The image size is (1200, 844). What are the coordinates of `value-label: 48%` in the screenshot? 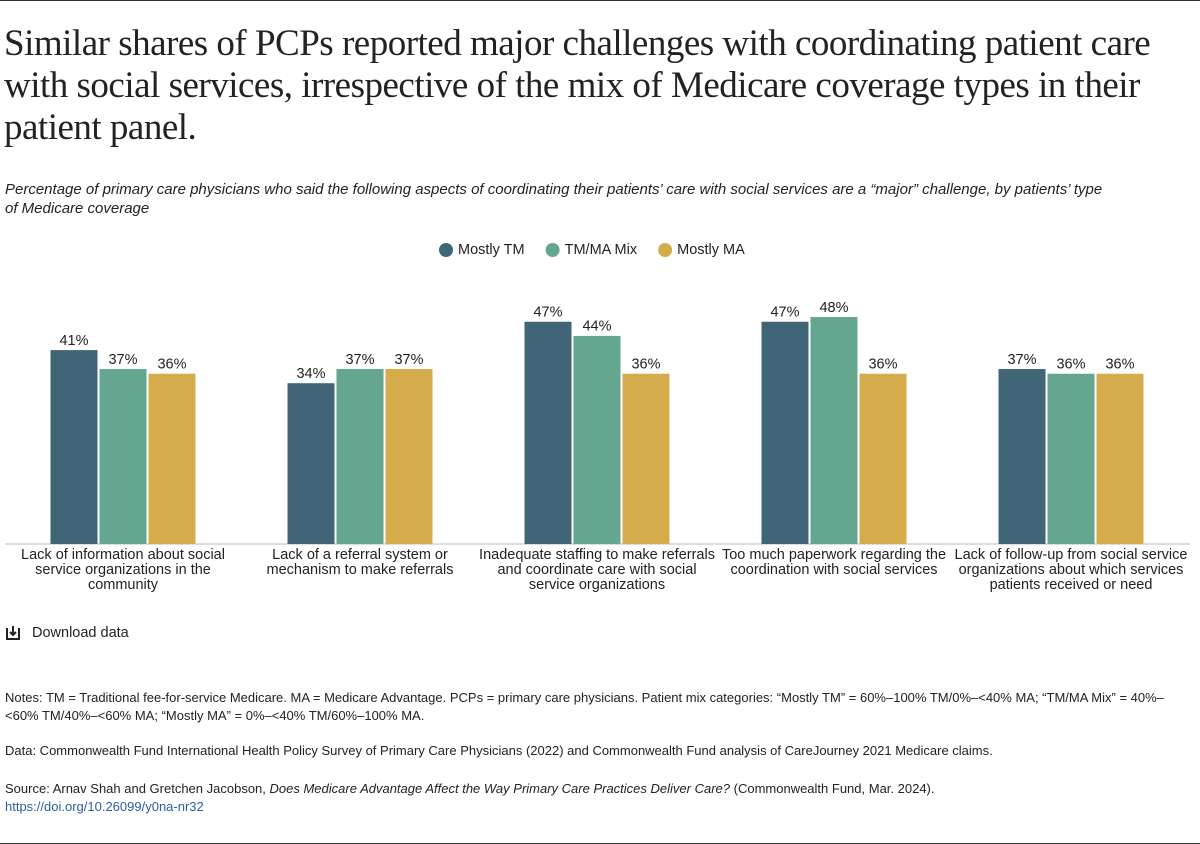 It's located at (833, 308).